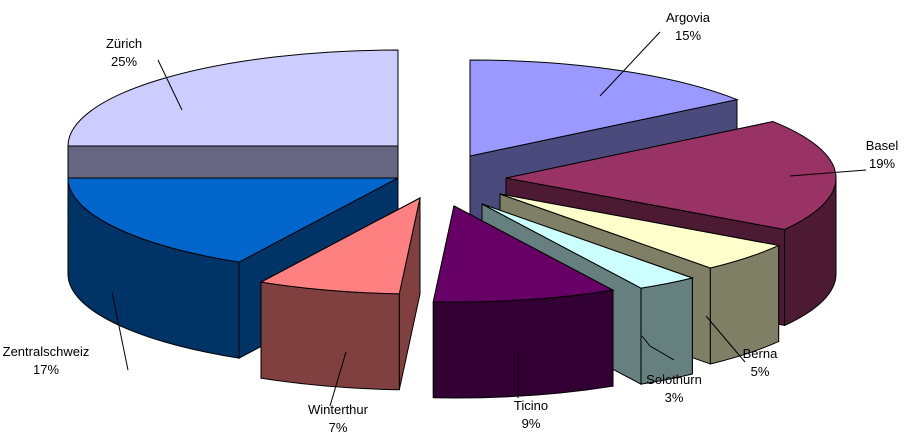 Image resolution: width=912 pixels, height=437 pixels. What do you see at coordinates (674, 379) in the screenshot?
I see `solothurn-label: Solothurn` at bounding box center [674, 379].